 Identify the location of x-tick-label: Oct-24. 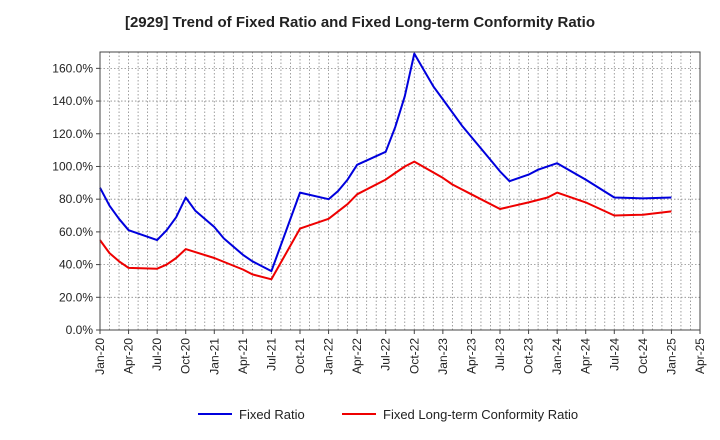
(643, 356).